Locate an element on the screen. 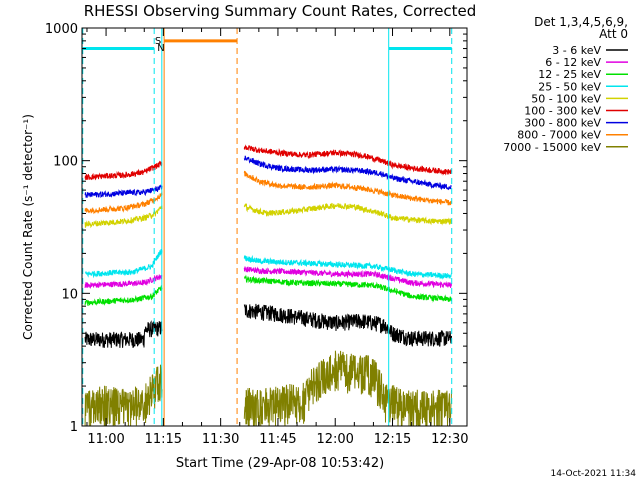  series-line-5-seg1 is located at coordinates (123, 217).